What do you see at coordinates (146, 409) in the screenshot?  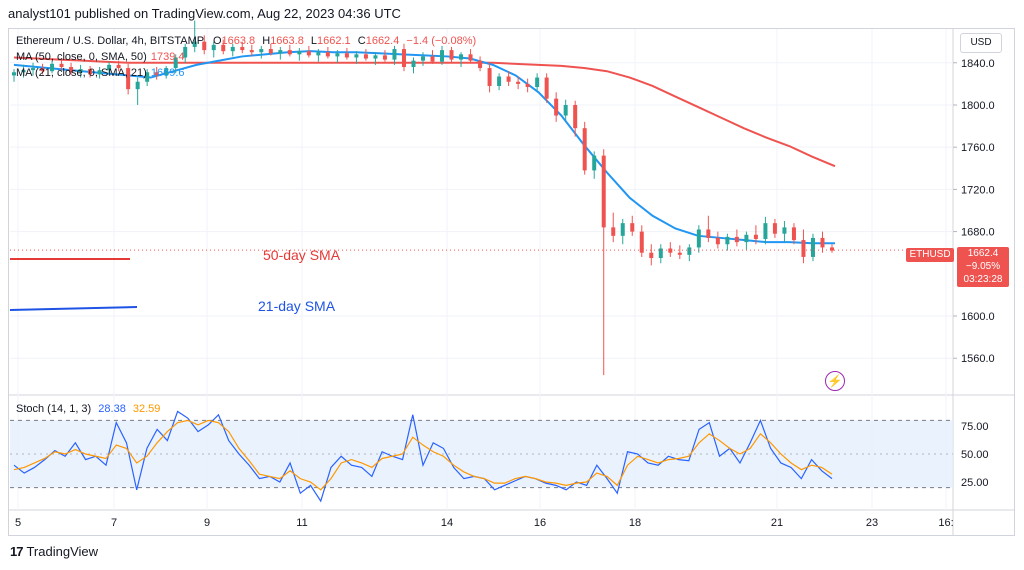 I see `stoch-d-value: 32.59` at bounding box center [146, 409].